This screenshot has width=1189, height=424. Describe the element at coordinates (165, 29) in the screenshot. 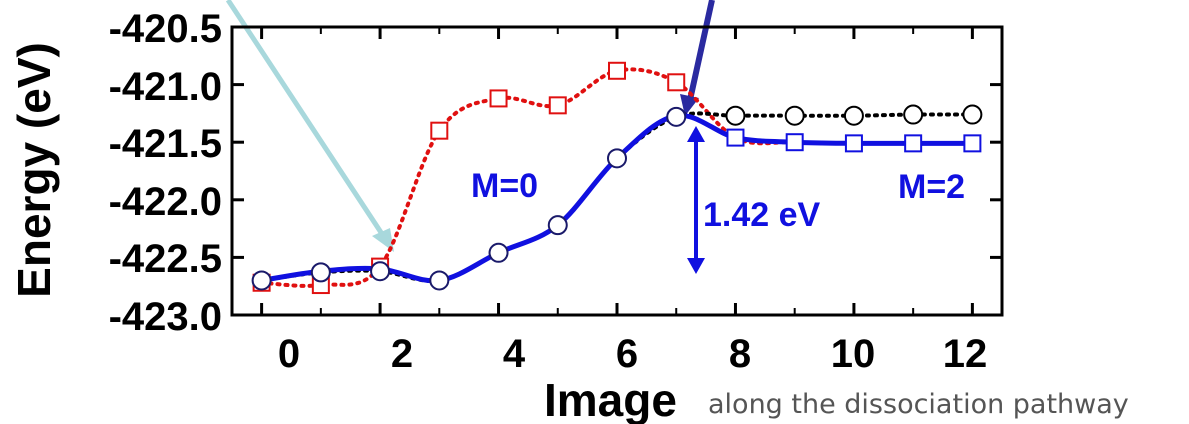

I see `y-tick-label: -420.5` at that location.